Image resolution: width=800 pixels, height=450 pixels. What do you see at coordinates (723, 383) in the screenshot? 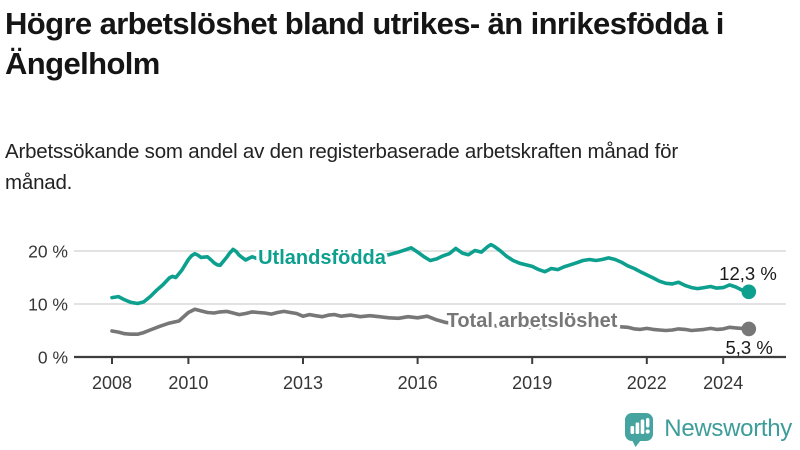
I see `x-tick-label: 2024` at bounding box center [723, 383].